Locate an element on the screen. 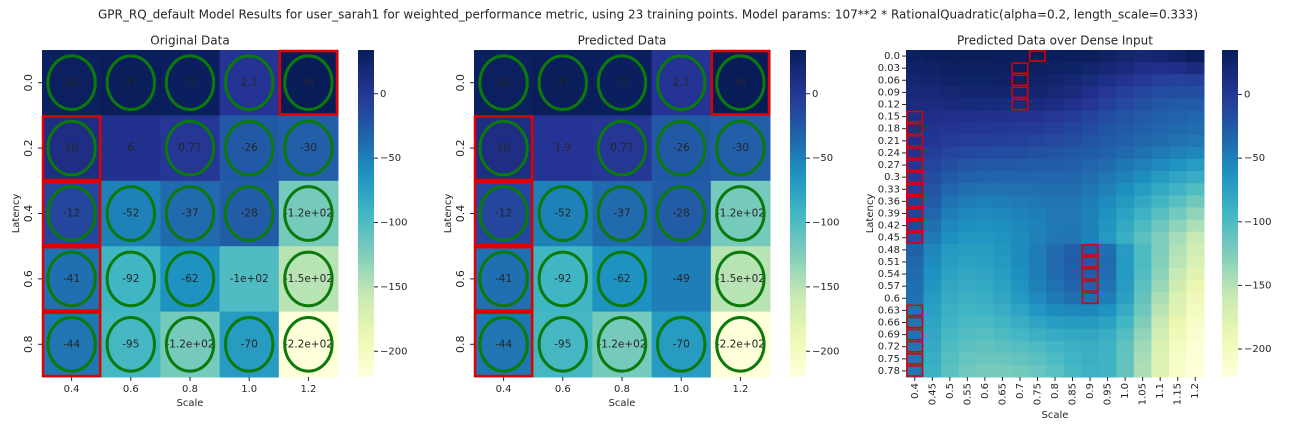 This screenshot has height=432, width=1296. colorbar-tick-label: −200 is located at coordinates (393, 351).